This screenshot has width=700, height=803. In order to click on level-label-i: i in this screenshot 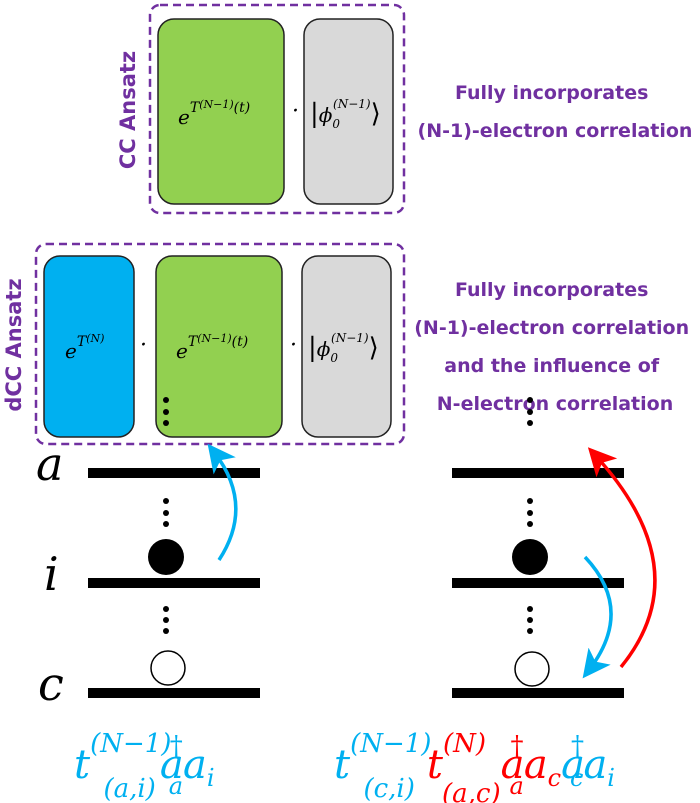, I will do `click(51, 574)`.